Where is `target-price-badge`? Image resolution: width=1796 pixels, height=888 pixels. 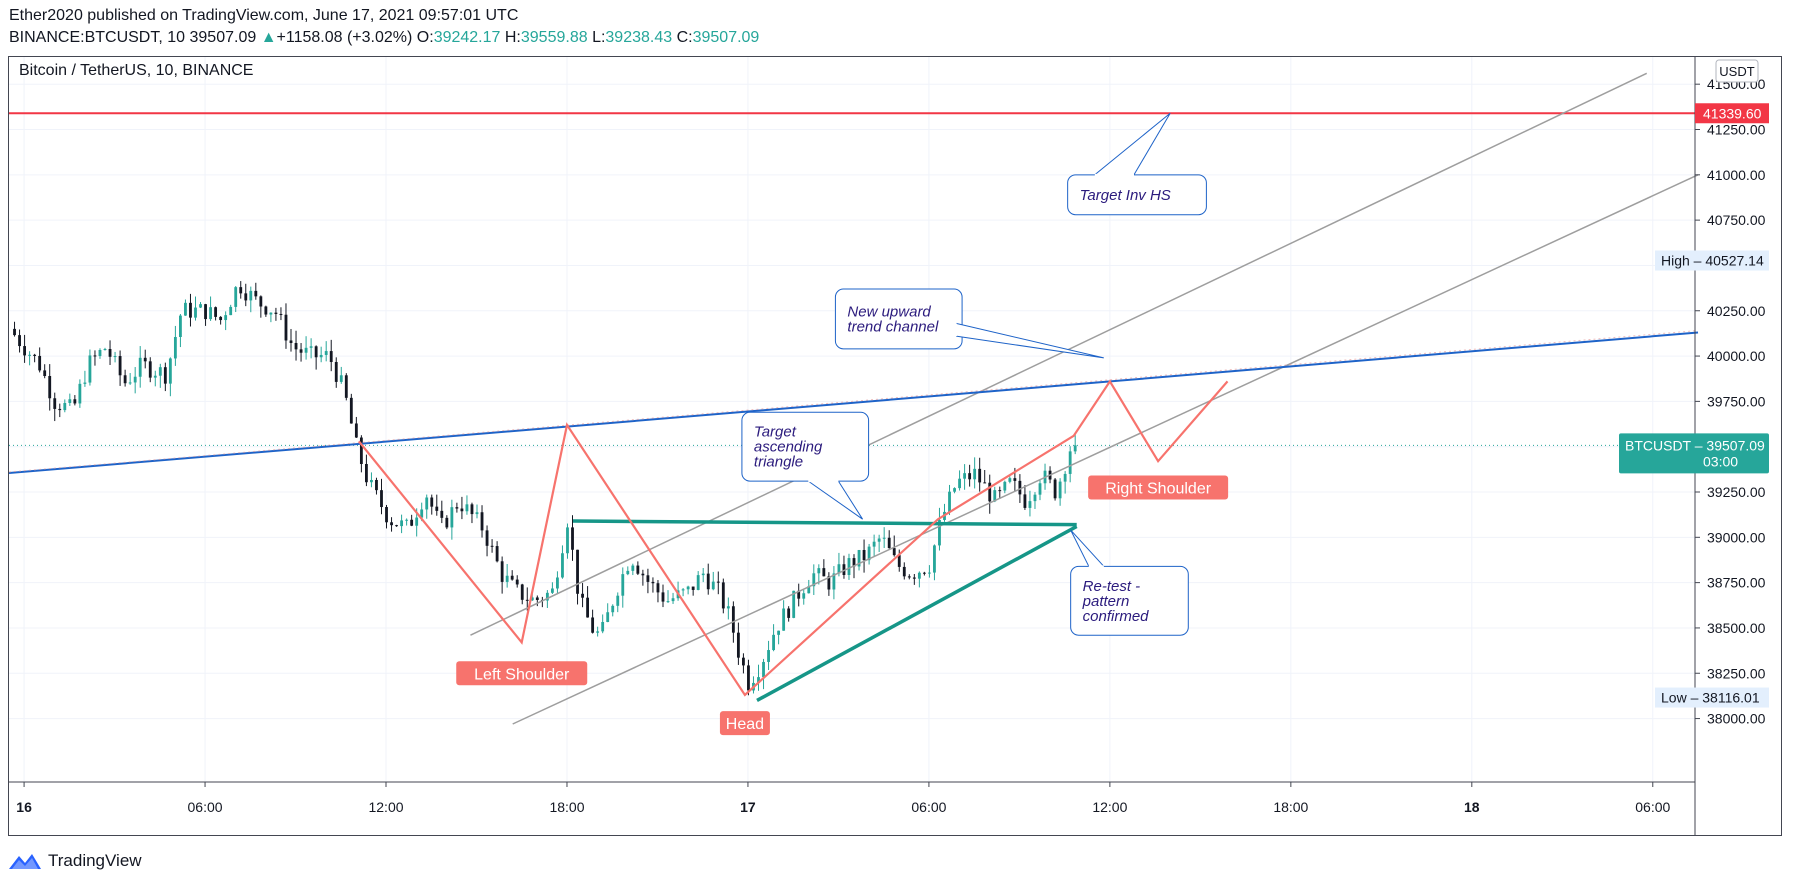
target-price-badge is located at coordinates (1732, 113).